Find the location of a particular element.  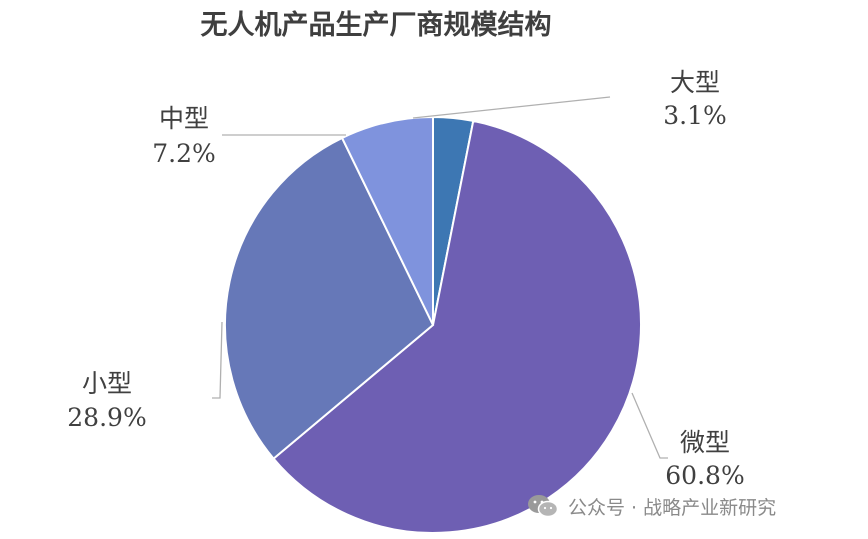

slice-label-large-value: 3.1% is located at coordinates (695, 115).